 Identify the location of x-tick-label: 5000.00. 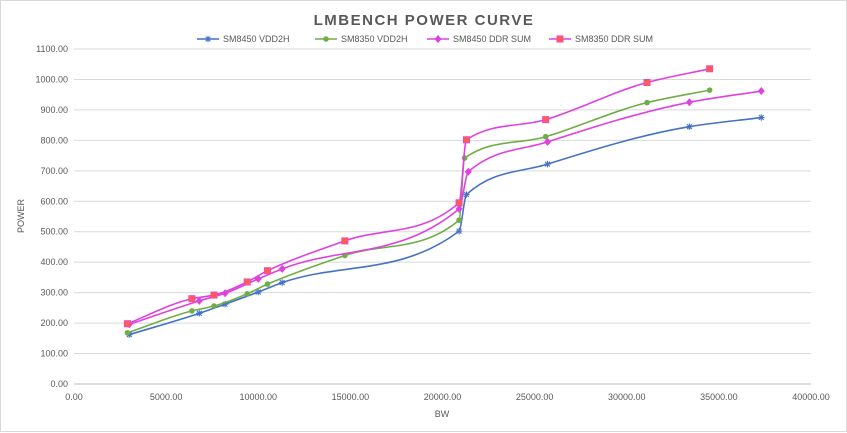
(166, 397).